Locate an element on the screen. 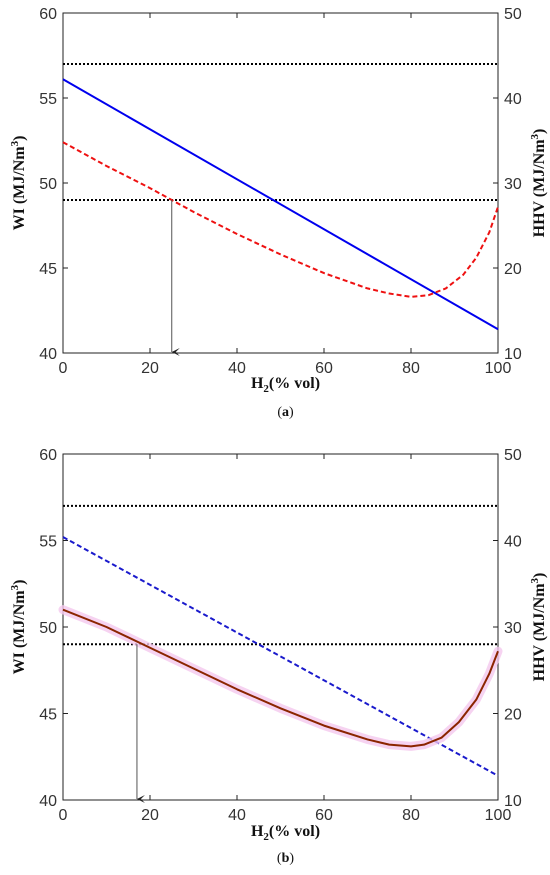  panel-caption-letter: a is located at coordinates (285, 412).